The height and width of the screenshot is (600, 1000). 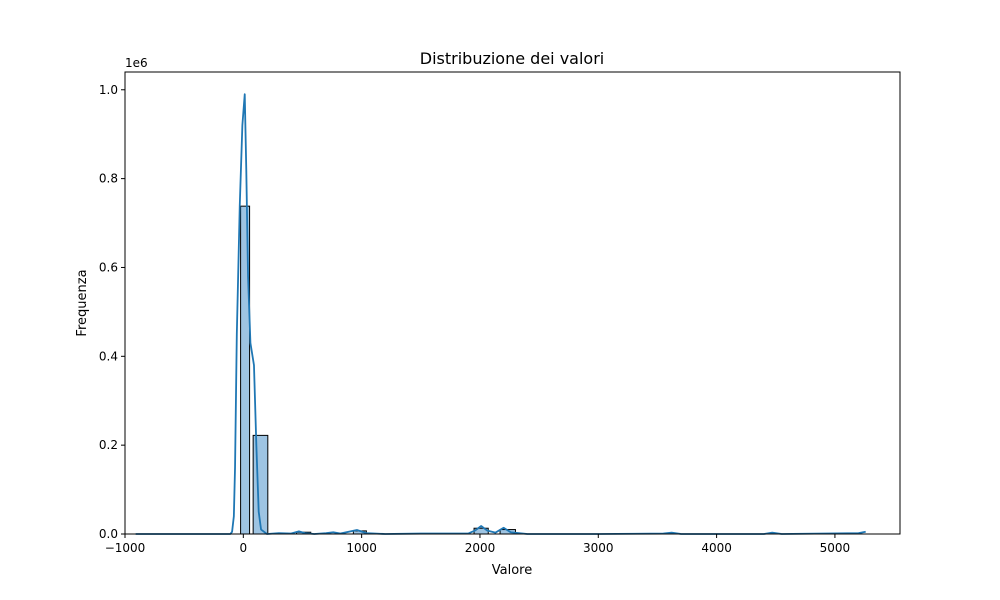 What do you see at coordinates (108, 90) in the screenshot?
I see `y-tick-label: 1.0` at bounding box center [108, 90].